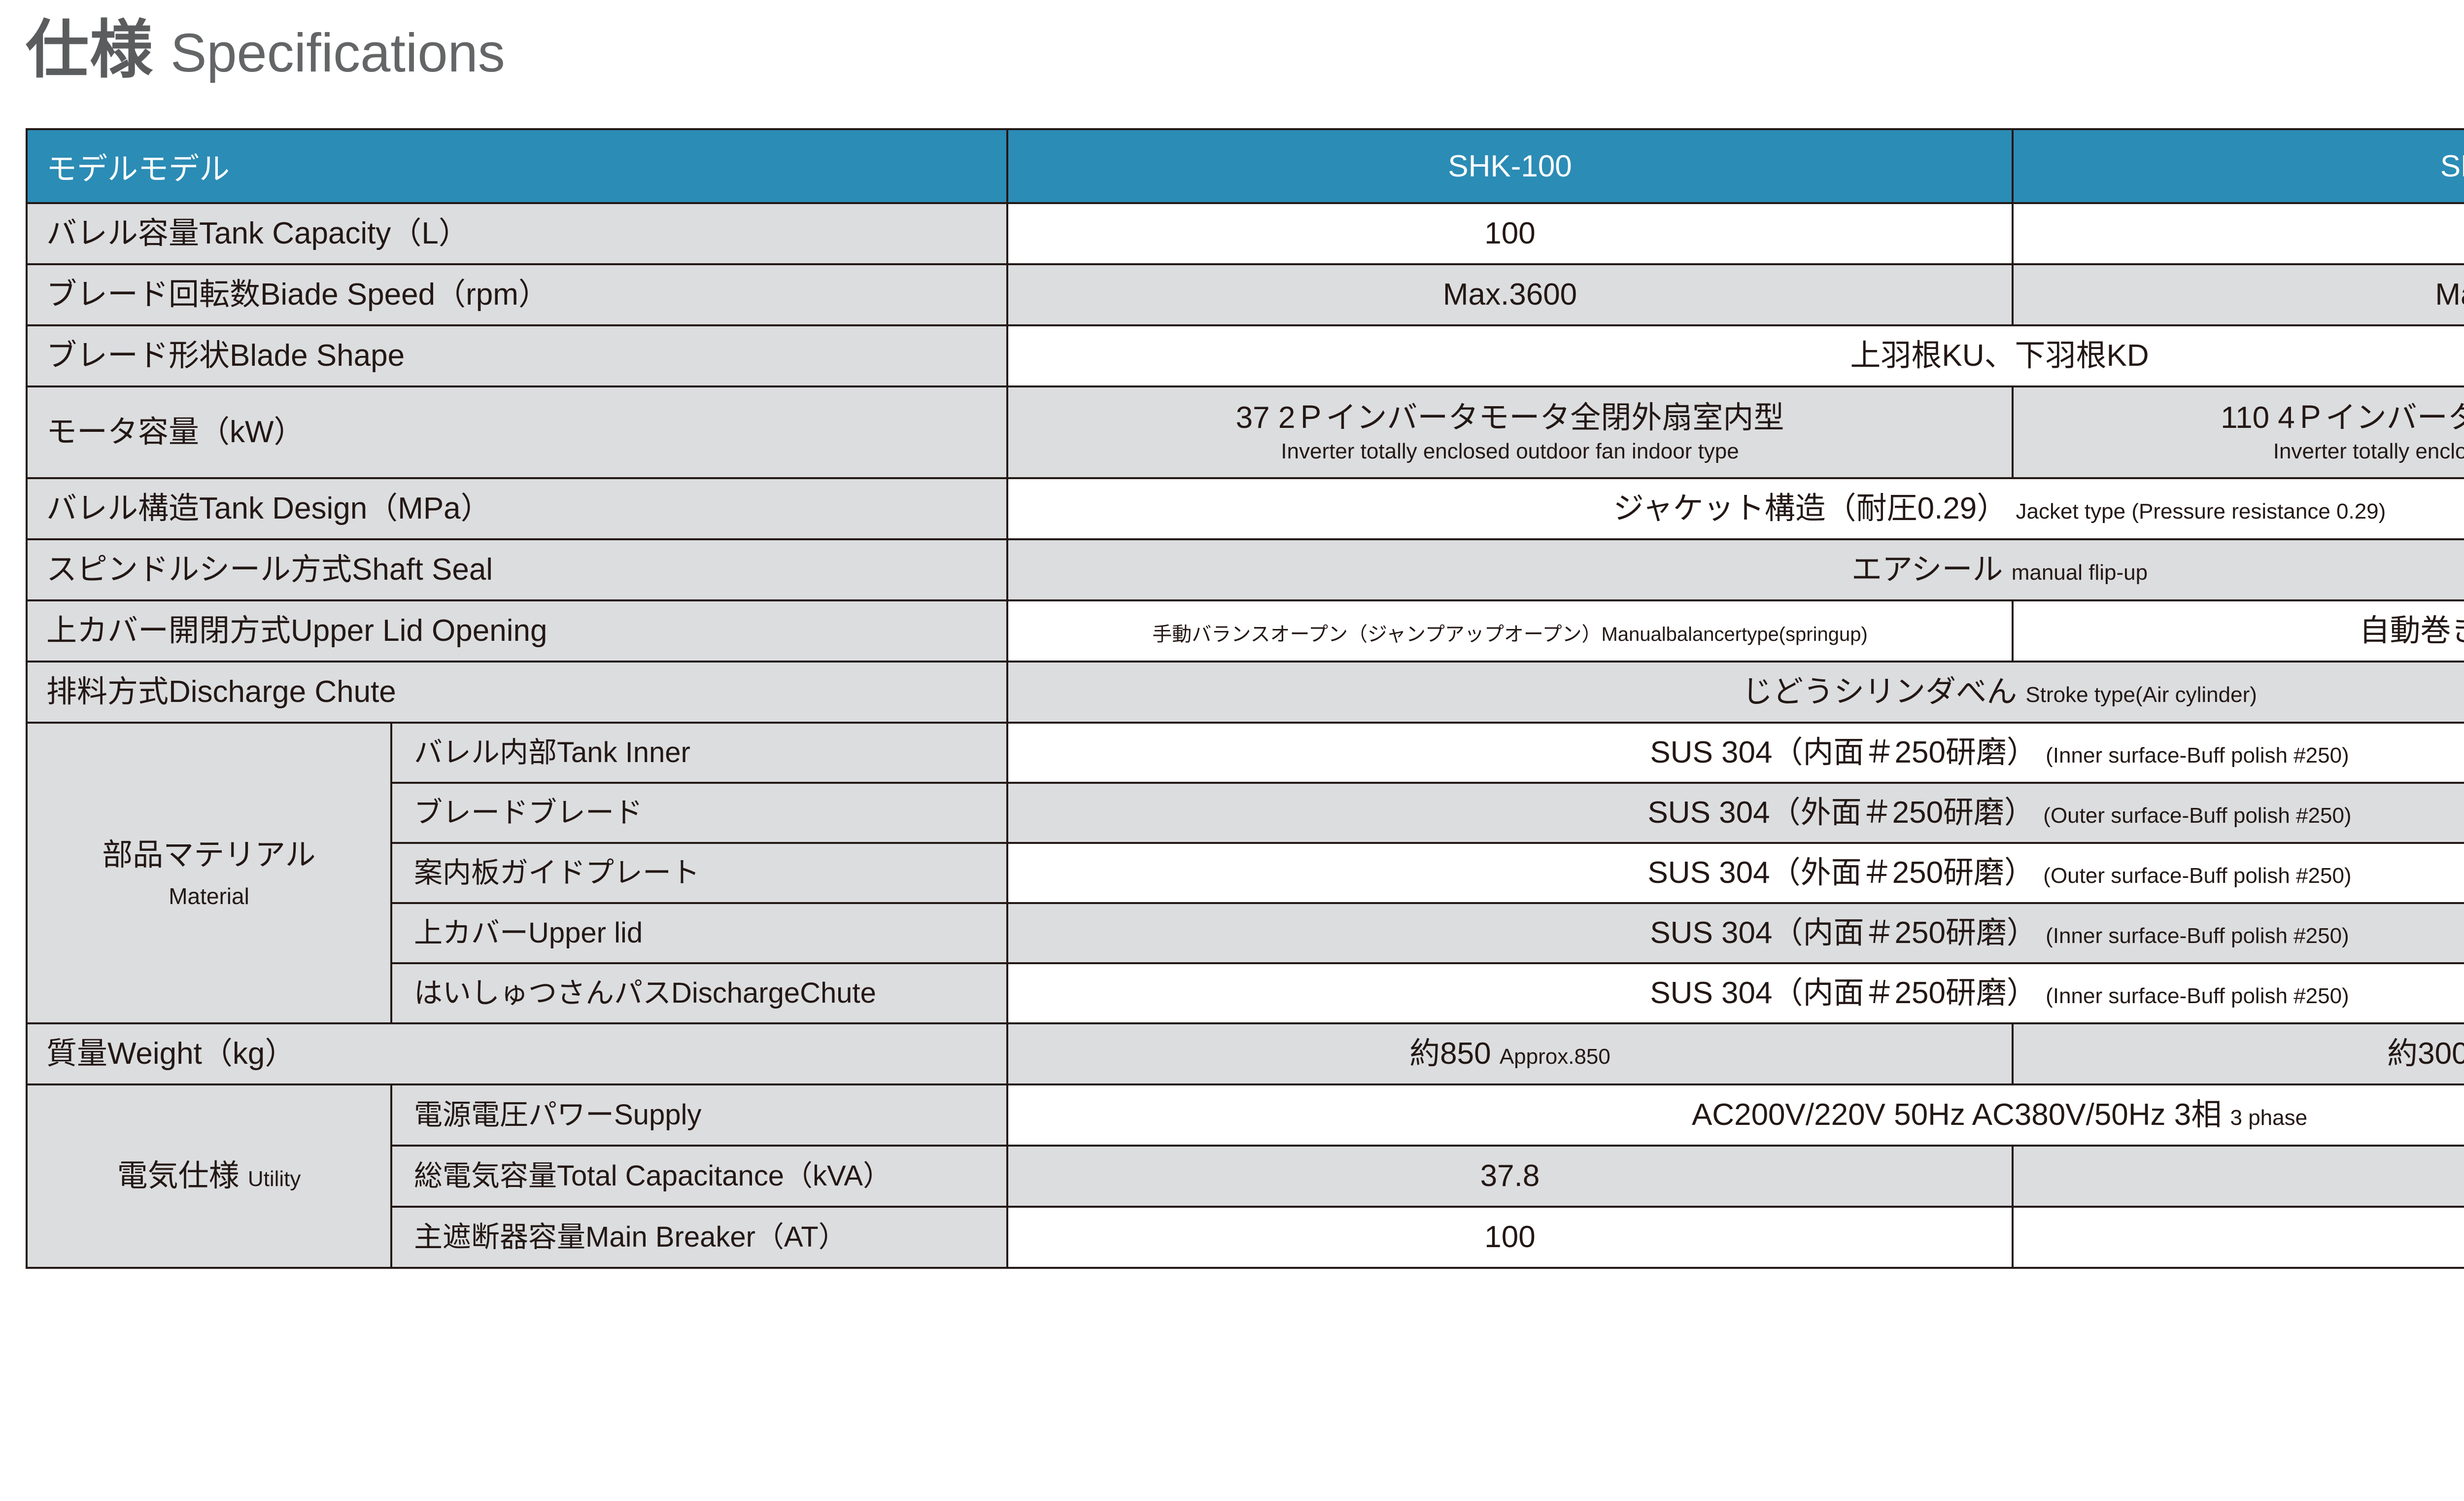 This screenshot has height=1501, width=2464. What do you see at coordinates (1509, 418) in the screenshot?
I see `value-motor-capacity-shk100-jp: 37 2Ｐインバータモータ全閉外扇室内型` at bounding box center [1509, 418].